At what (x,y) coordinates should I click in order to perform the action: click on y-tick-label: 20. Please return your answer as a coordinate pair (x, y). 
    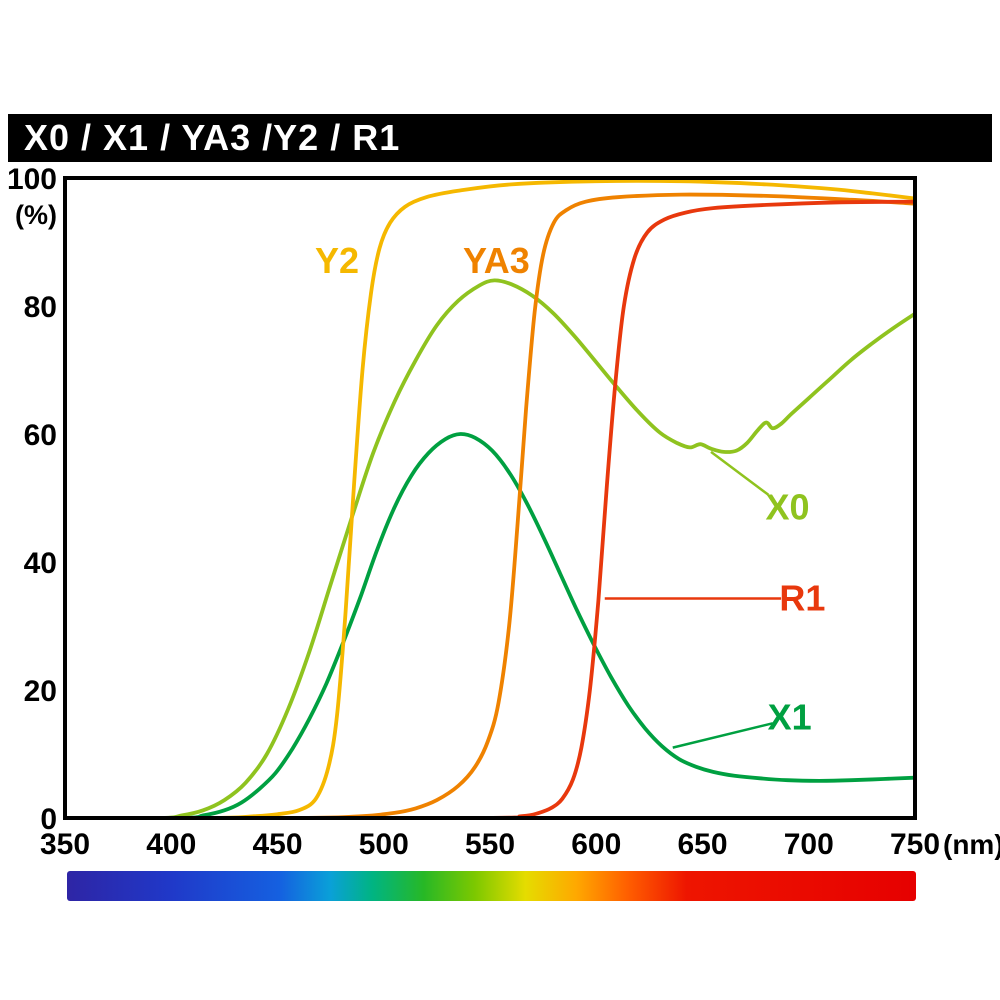
    Looking at the image, I should click on (40, 691).